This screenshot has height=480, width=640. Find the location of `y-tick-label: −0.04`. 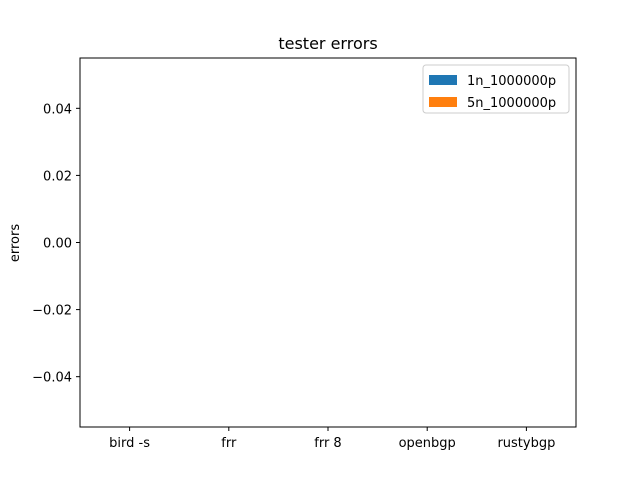

y-tick-label: −0.04 is located at coordinates (52, 378).